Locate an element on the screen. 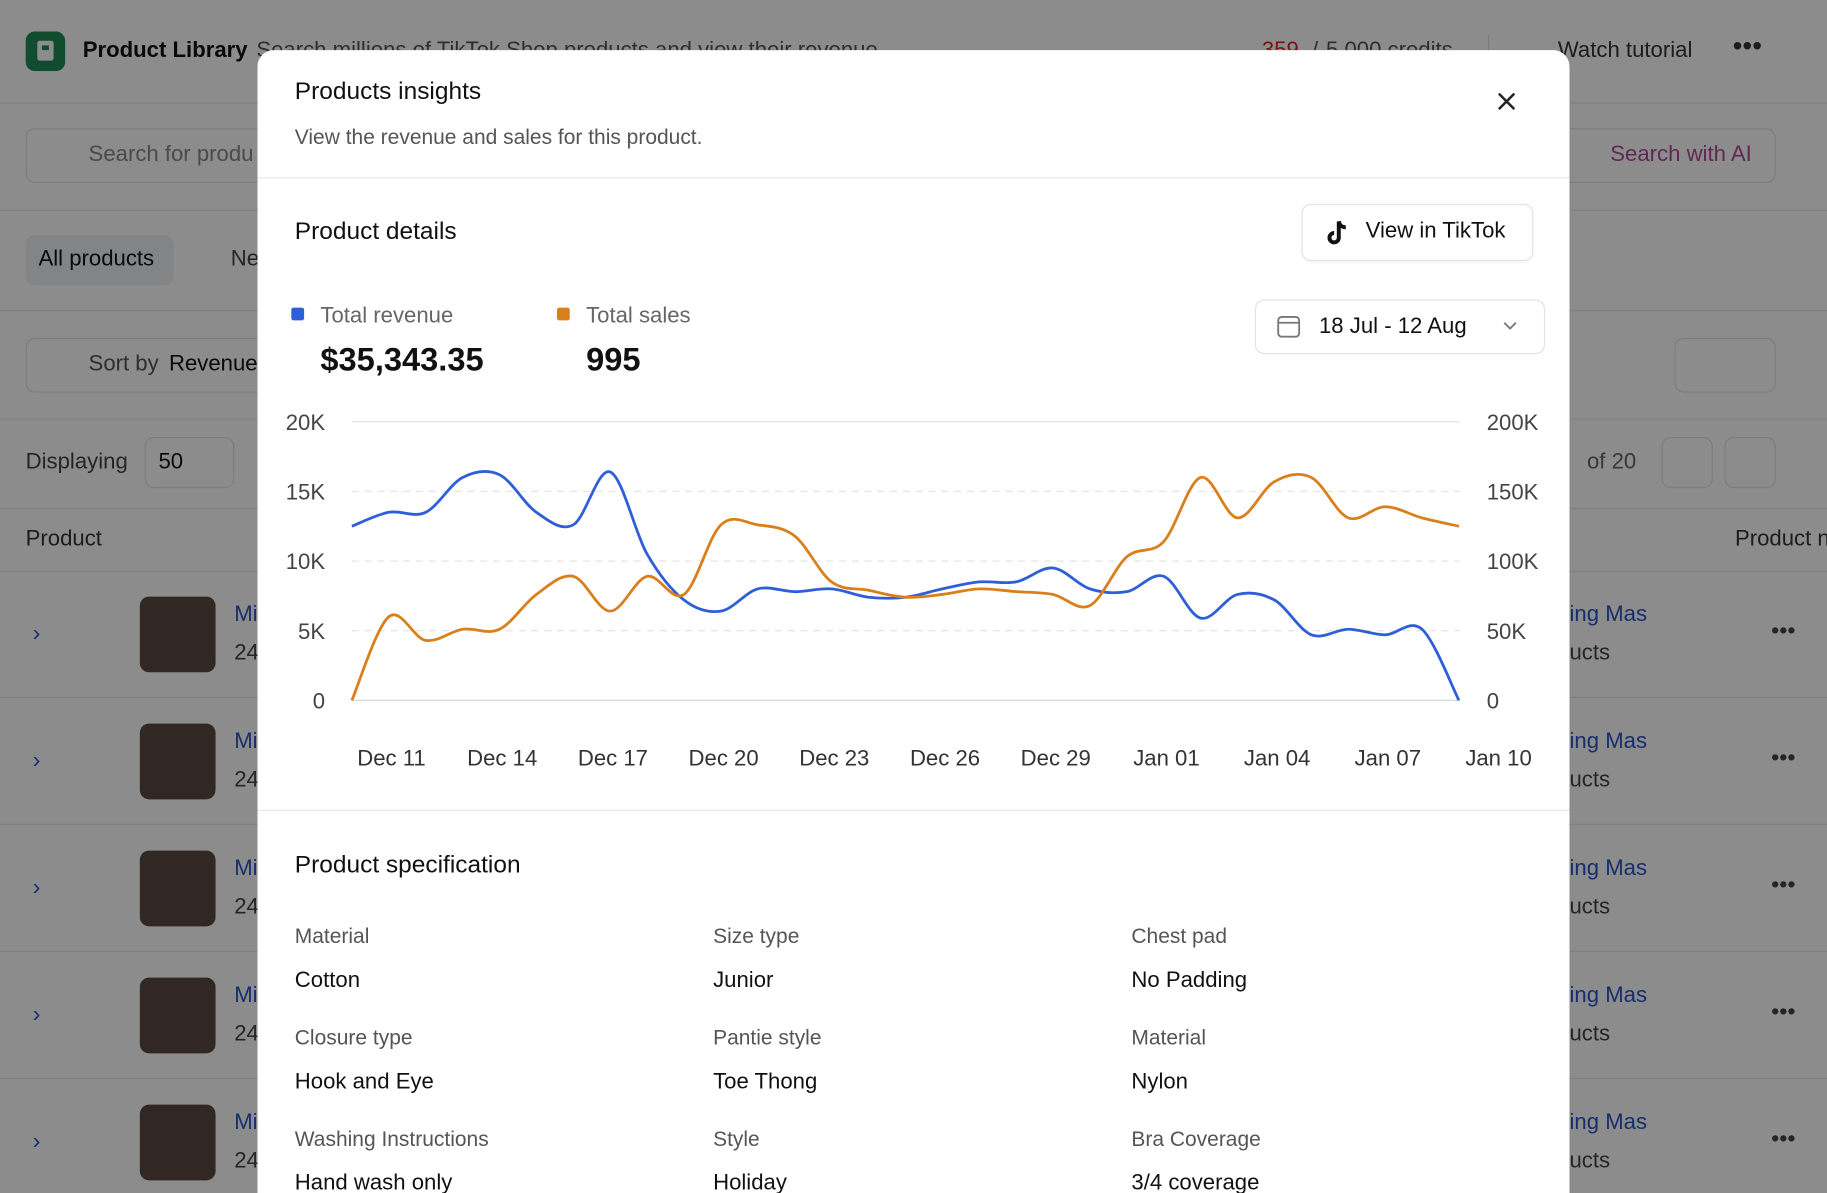 This screenshot has width=1827, height=1193. page-size: 50 is located at coordinates (171, 462).